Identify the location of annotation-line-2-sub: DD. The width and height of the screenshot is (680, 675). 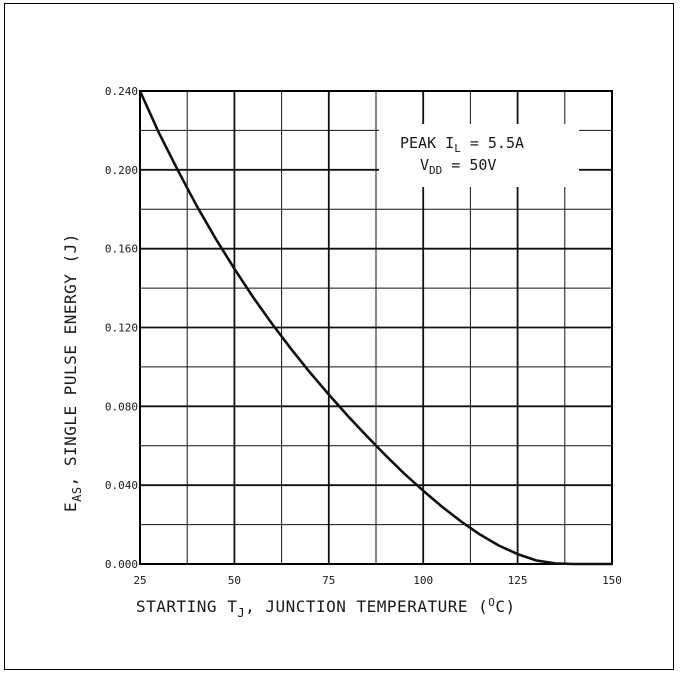
(435, 170).